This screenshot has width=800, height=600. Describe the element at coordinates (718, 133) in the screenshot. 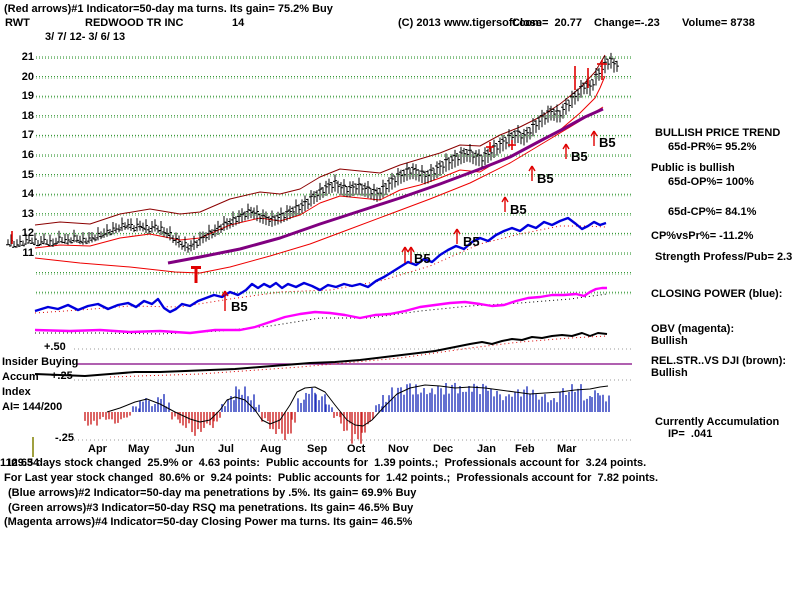

I see `bullish-trend-label: BULLISH PRICE TREND` at that location.